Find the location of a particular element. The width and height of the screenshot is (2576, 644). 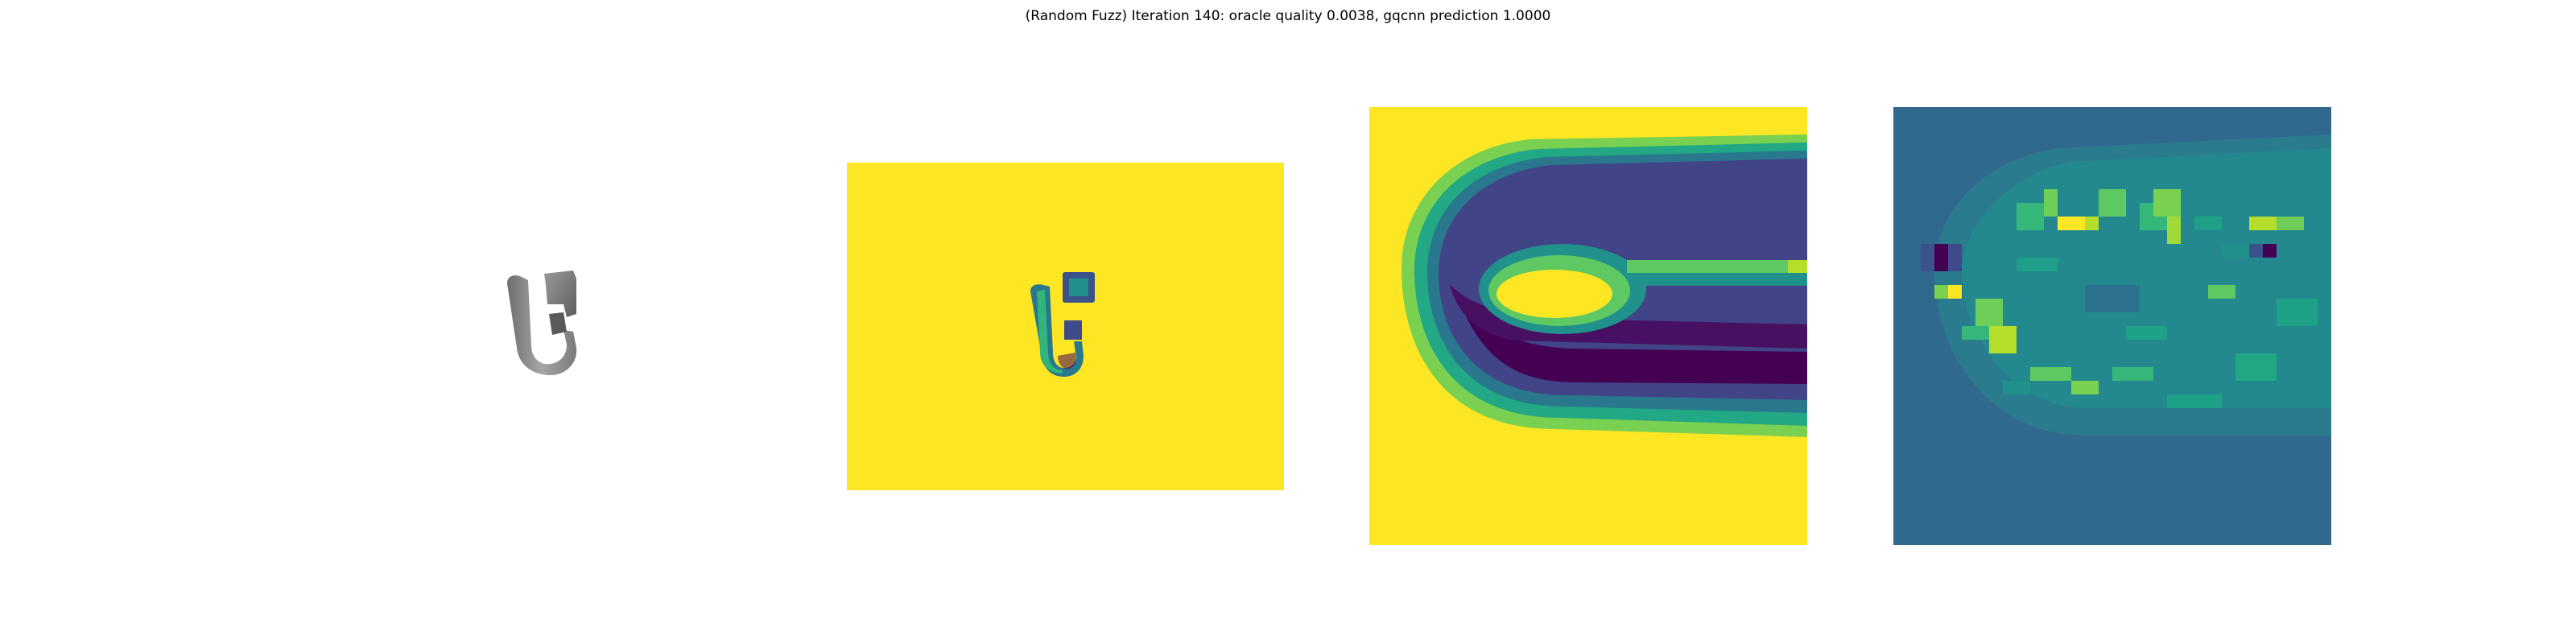

depth-image-panel is located at coordinates (1065, 326).